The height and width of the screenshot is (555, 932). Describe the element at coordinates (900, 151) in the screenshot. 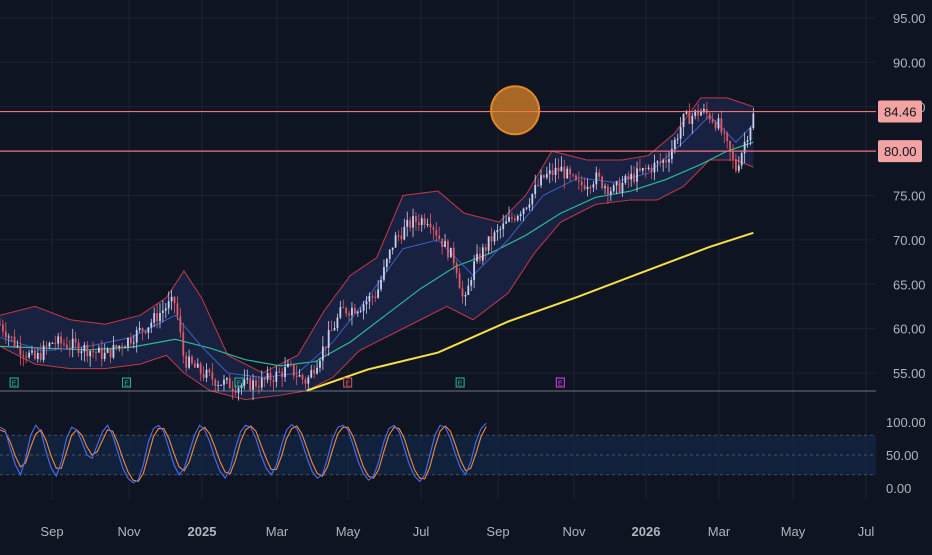

I see `price-level-label: 80.00` at that location.